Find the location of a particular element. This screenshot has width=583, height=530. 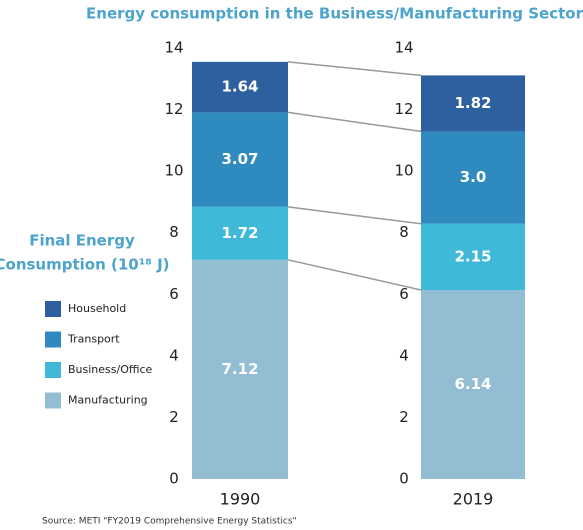

value-label: 2.15 is located at coordinates (472, 256).